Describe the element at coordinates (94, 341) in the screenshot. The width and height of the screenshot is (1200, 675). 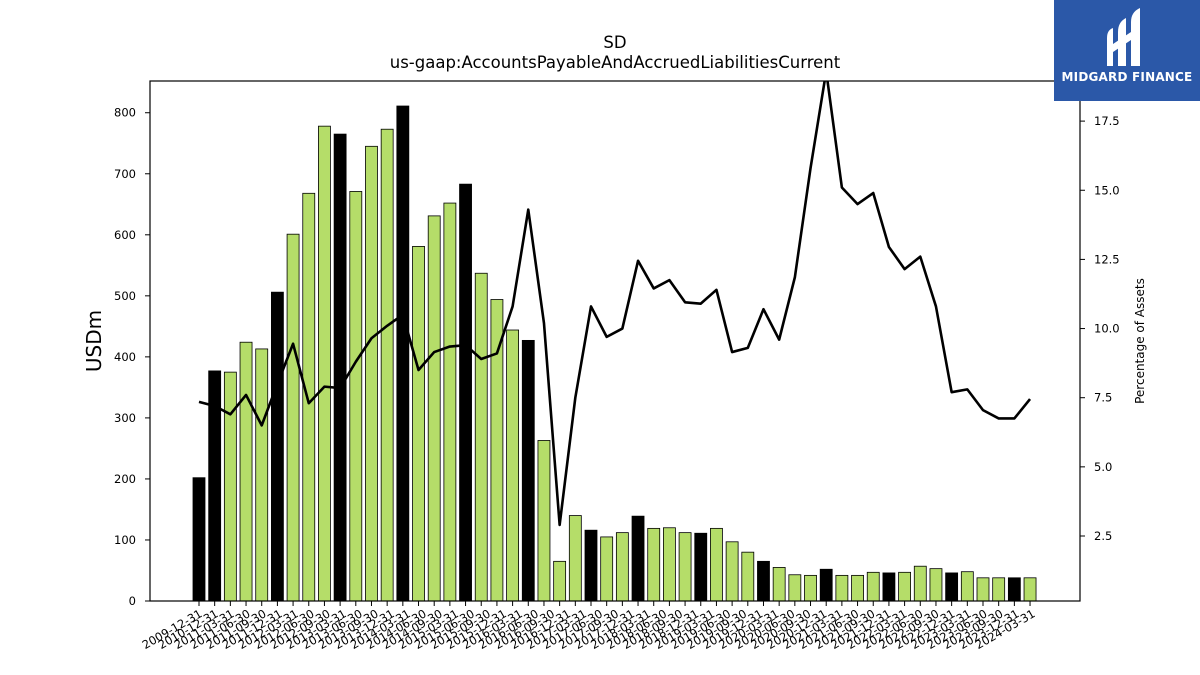
I see `y-axis-label: USDm` at that location.